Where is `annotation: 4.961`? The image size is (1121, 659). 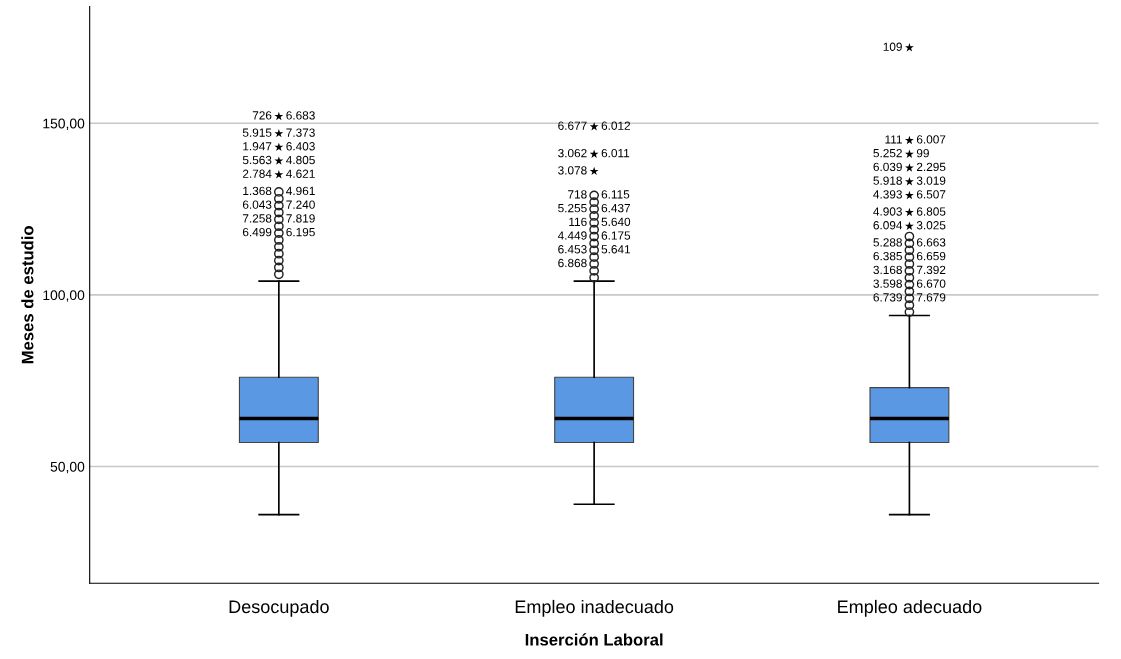 annotation: 4.961 is located at coordinates (300, 191).